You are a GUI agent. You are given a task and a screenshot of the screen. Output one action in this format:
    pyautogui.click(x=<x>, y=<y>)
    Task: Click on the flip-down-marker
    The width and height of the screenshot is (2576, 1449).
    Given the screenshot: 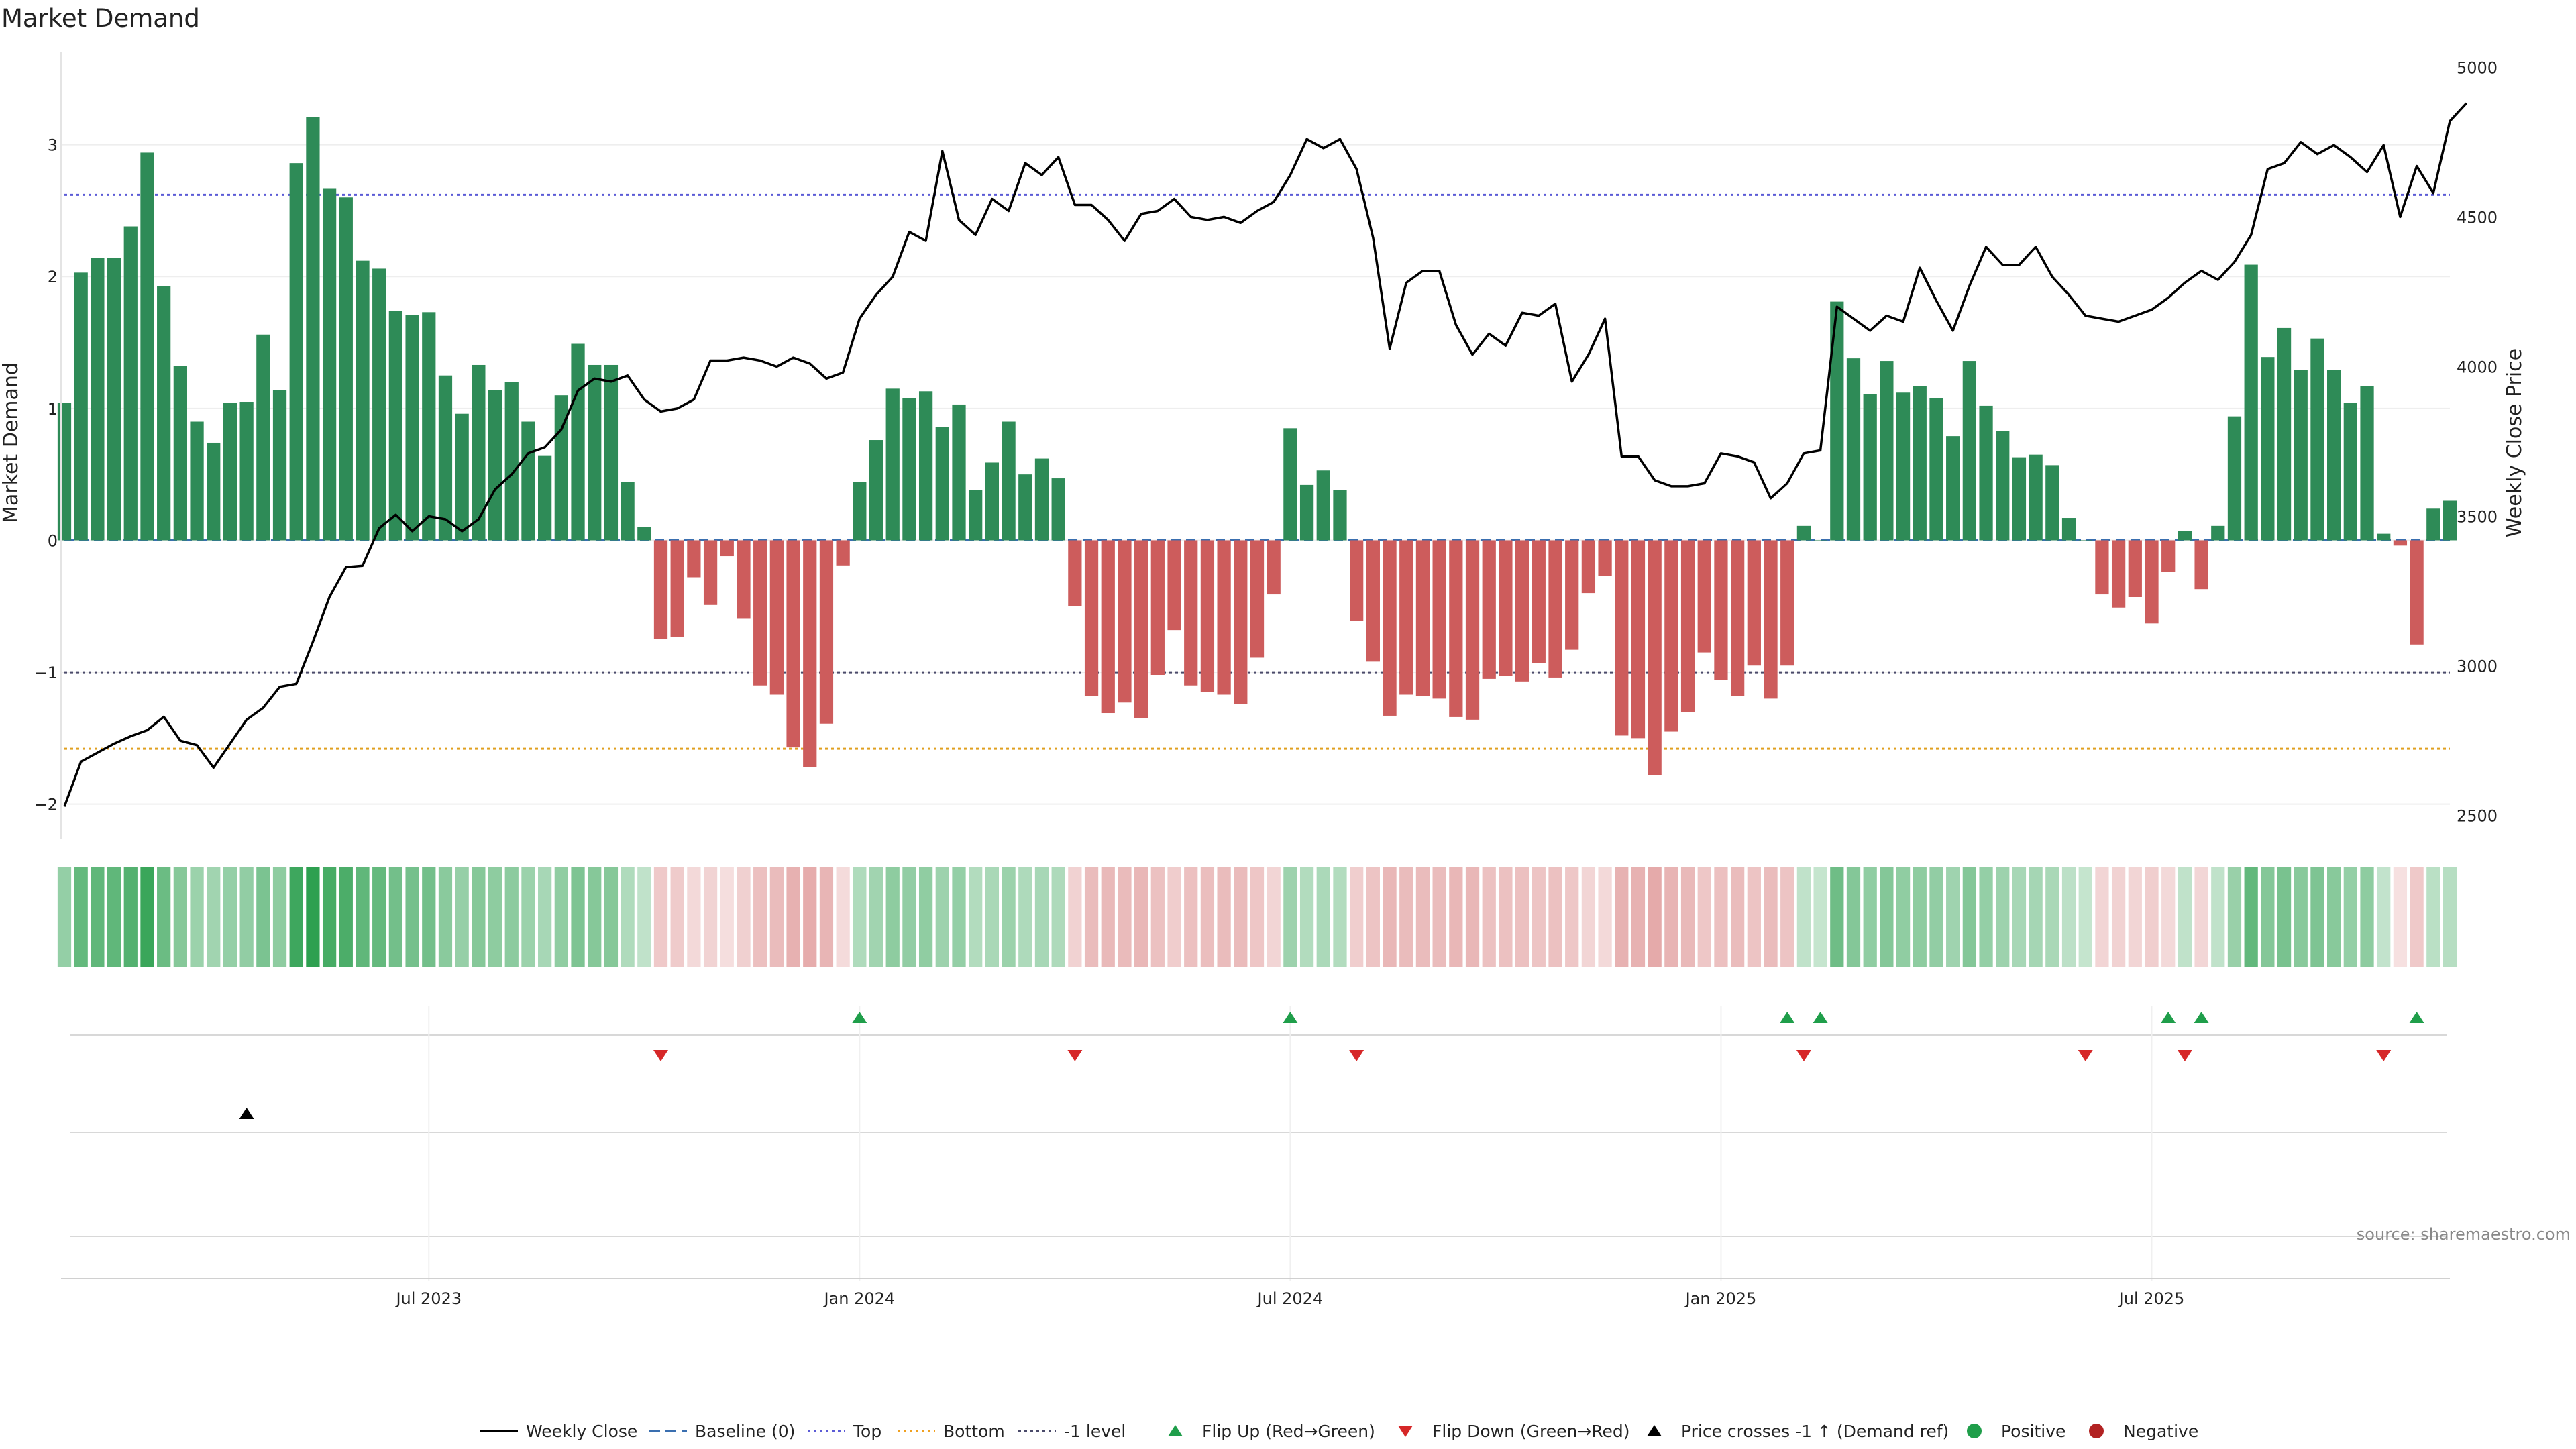 What is the action you would take?
    pyautogui.click(x=1356, y=1055)
    